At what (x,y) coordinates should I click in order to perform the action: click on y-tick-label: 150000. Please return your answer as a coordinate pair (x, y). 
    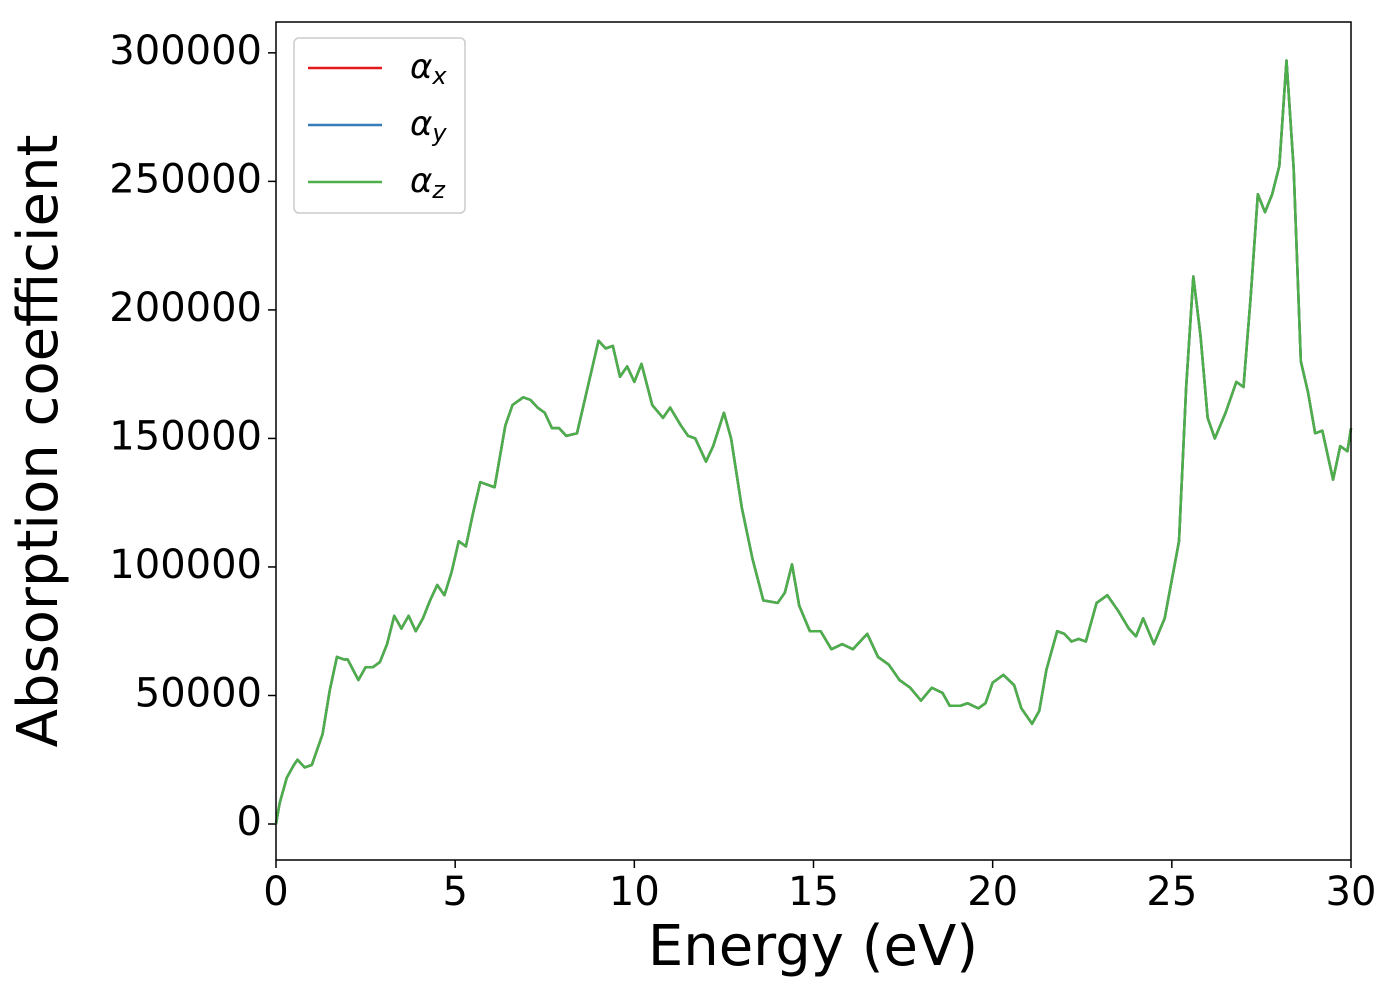
    Looking at the image, I should click on (185, 436).